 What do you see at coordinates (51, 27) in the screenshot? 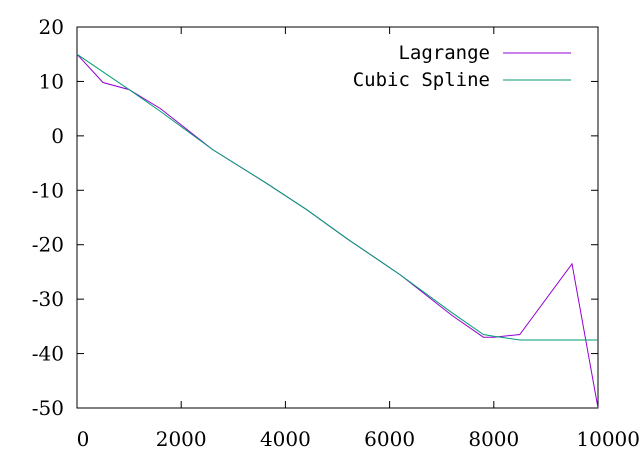
I see `y-tick-label: 20` at bounding box center [51, 27].